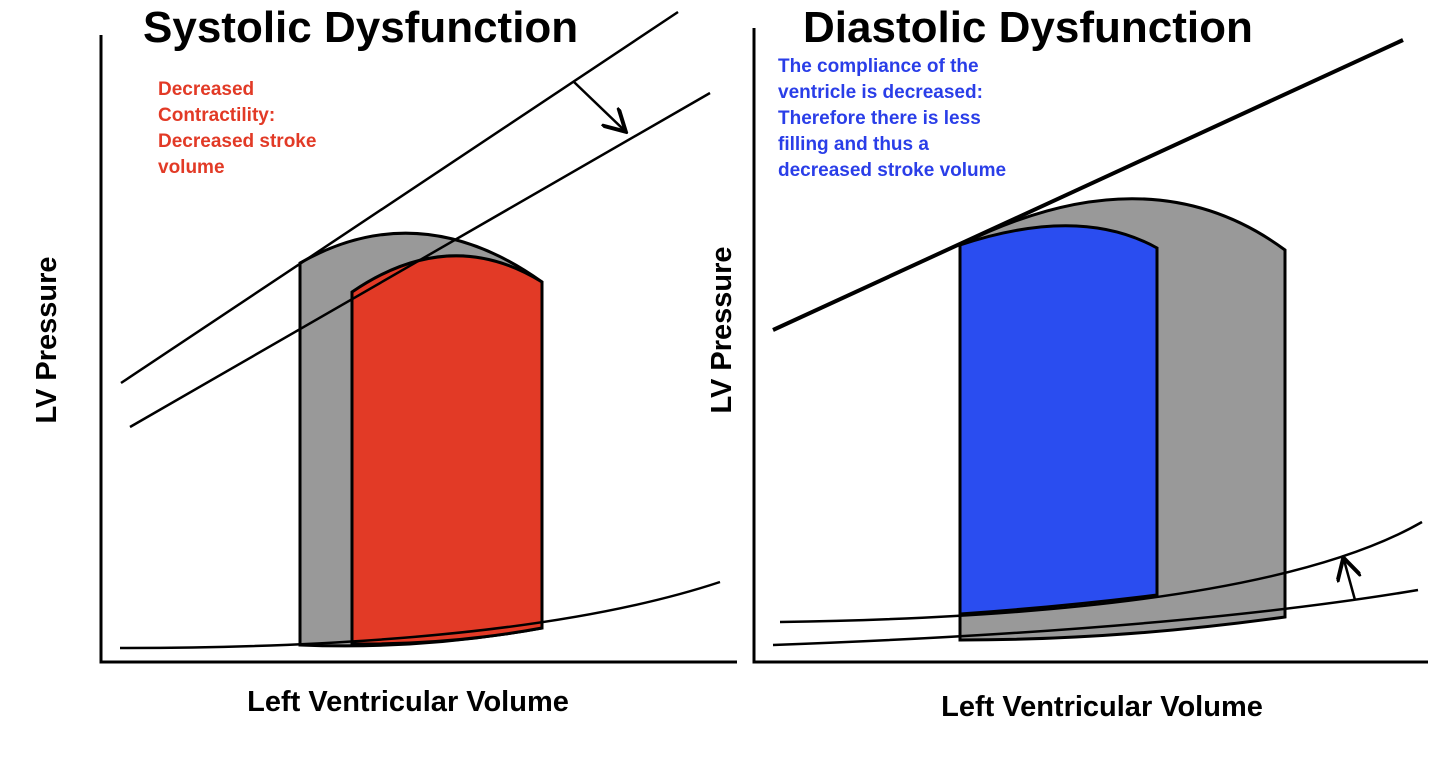 The width and height of the screenshot is (1440, 757). What do you see at coordinates (360, 27) in the screenshot?
I see `systolic-title: Systolic Dysfunction` at bounding box center [360, 27].